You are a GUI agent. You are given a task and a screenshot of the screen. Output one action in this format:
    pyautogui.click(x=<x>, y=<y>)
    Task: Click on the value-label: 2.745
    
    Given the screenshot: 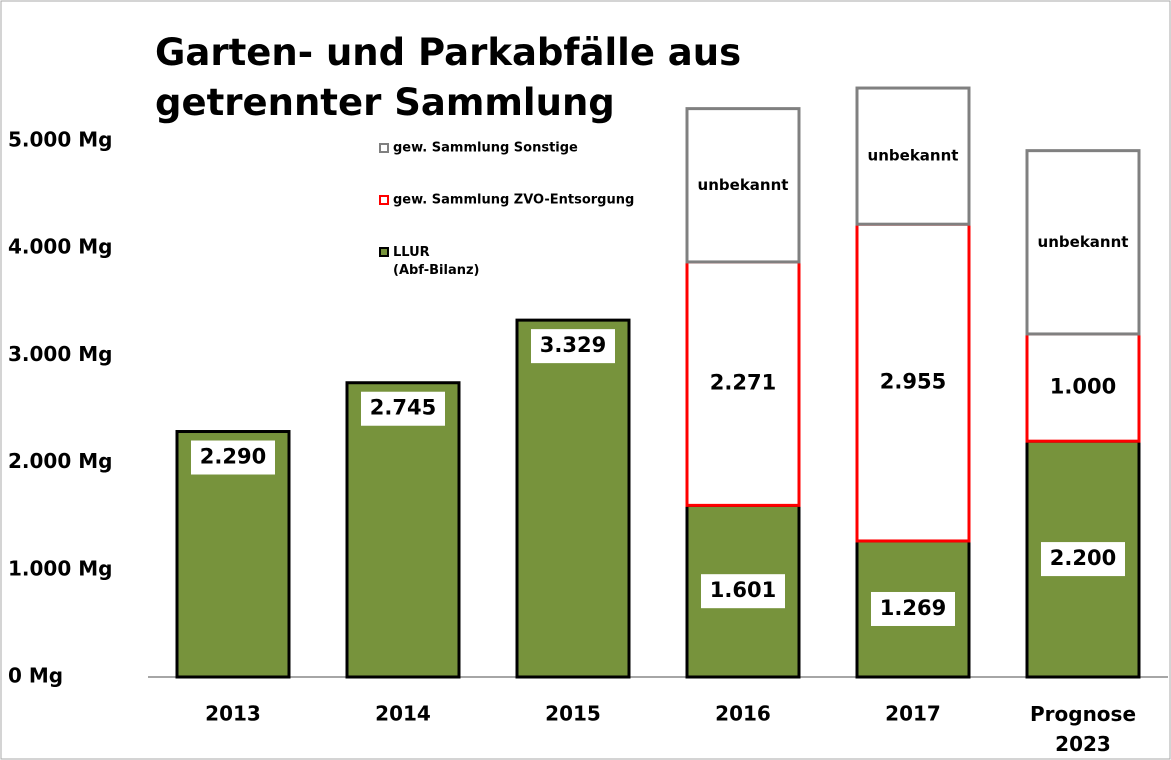 What is the action you would take?
    pyautogui.click(x=403, y=408)
    